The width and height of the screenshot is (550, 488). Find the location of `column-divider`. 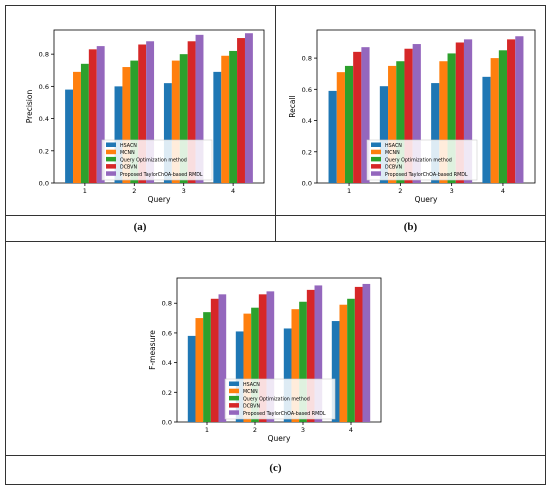

column-divider is located at coordinates (275, 123).